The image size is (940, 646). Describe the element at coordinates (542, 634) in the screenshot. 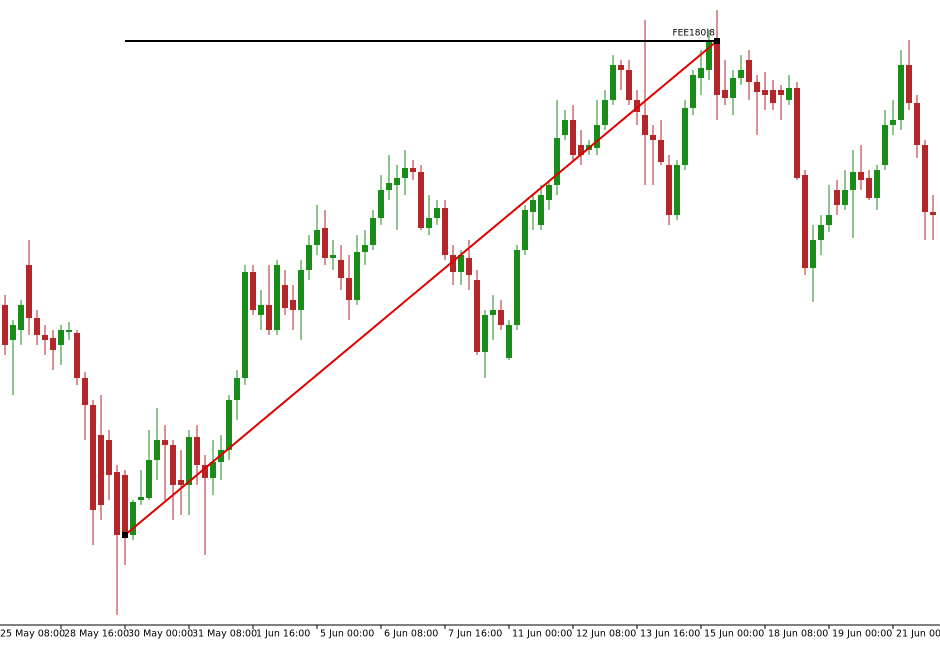

I see `x-tick-label: 11 Jun 00:00` at that location.